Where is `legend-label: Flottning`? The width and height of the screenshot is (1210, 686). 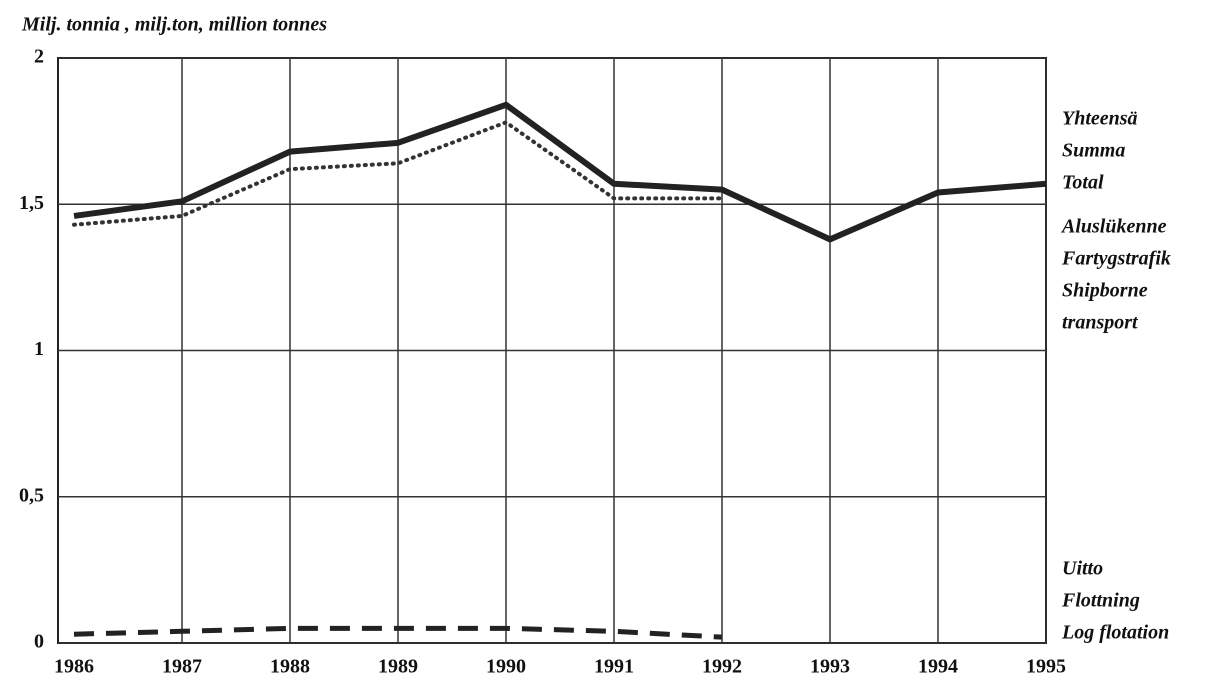 legend-label: Flottning is located at coordinates (1100, 601).